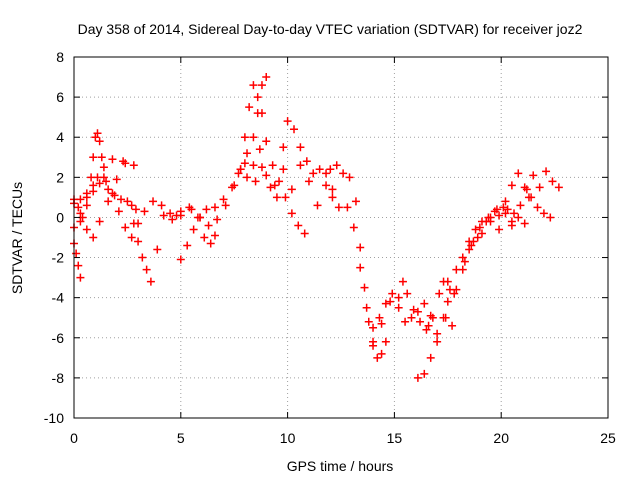  What do you see at coordinates (389, 267) in the screenshot?
I see `series-arc-n` at bounding box center [389, 267].